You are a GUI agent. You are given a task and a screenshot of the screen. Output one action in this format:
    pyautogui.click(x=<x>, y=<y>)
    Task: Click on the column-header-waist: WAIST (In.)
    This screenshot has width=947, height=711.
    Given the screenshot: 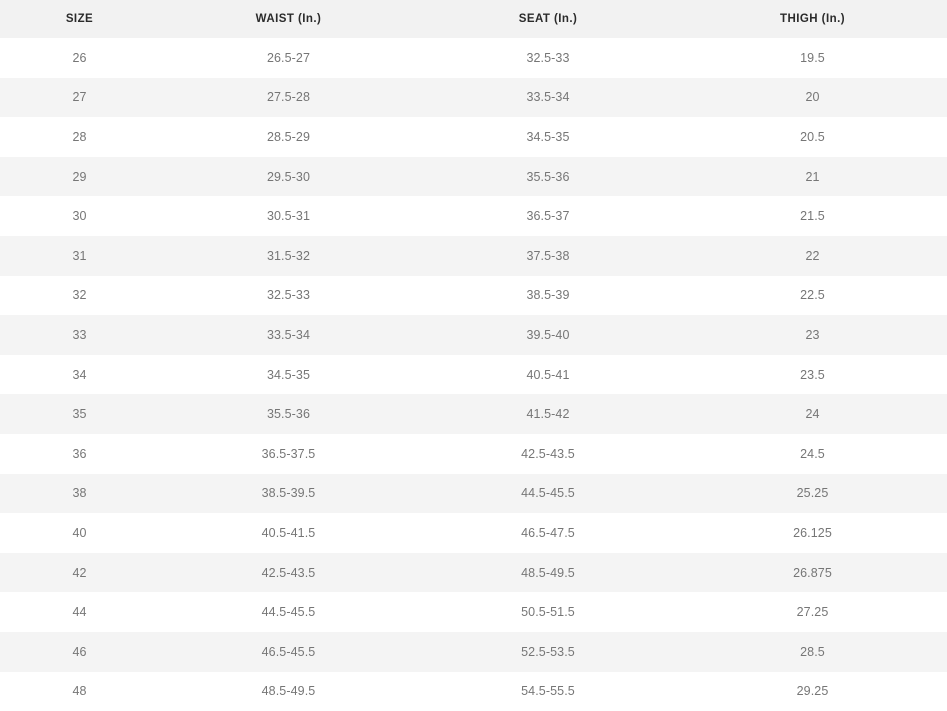 What is the action you would take?
    pyautogui.click(x=288, y=19)
    